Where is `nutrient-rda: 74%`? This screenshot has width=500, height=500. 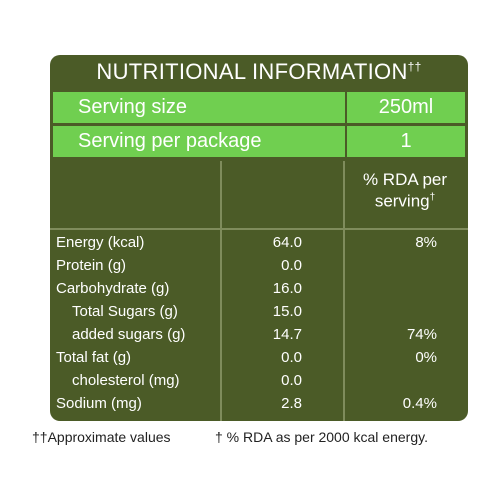
nutrient-rda: 74% is located at coordinates (421, 334).